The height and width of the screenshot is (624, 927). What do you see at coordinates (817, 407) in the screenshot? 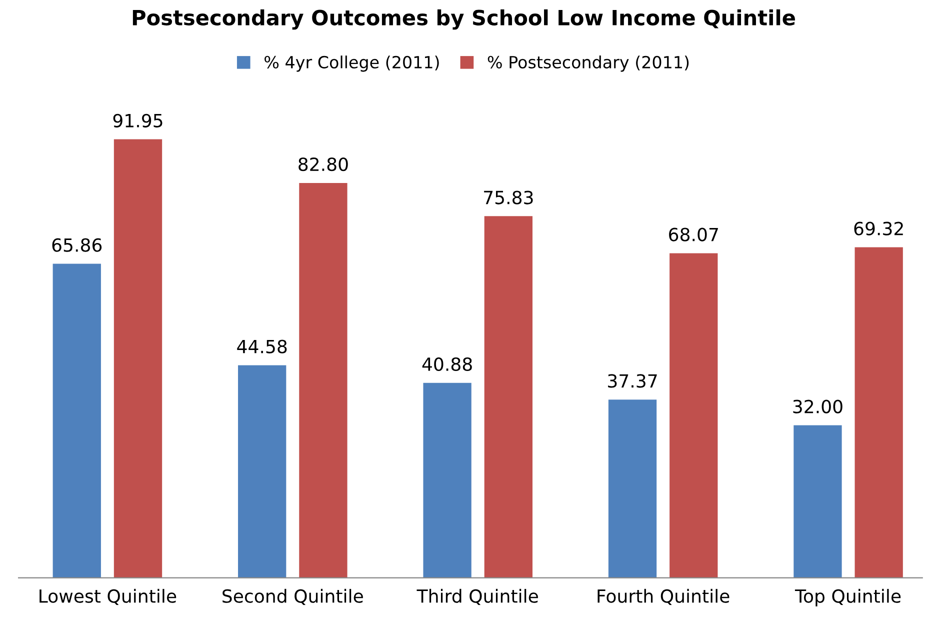
I see `data-label: 32.00` at bounding box center [817, 407].